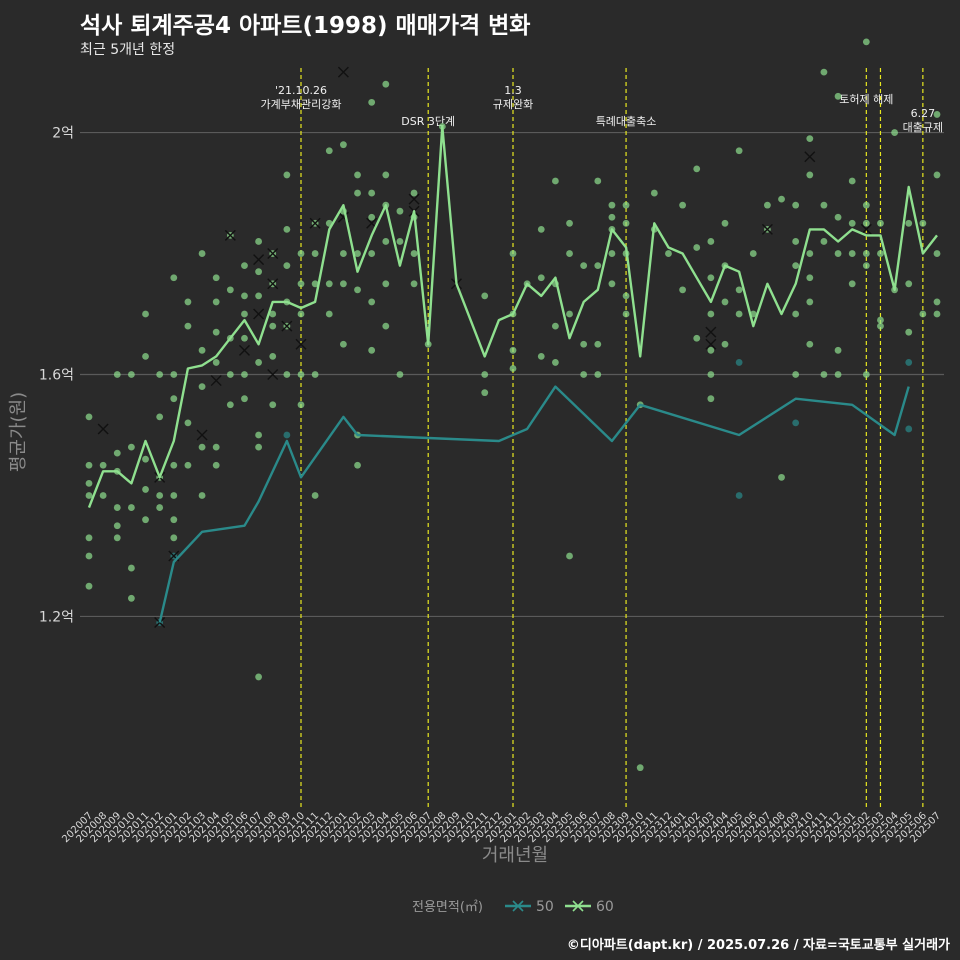 This screenshot has width=960, height=960. I want to click on x-axis-title: 거래년월, so click(515, 855).